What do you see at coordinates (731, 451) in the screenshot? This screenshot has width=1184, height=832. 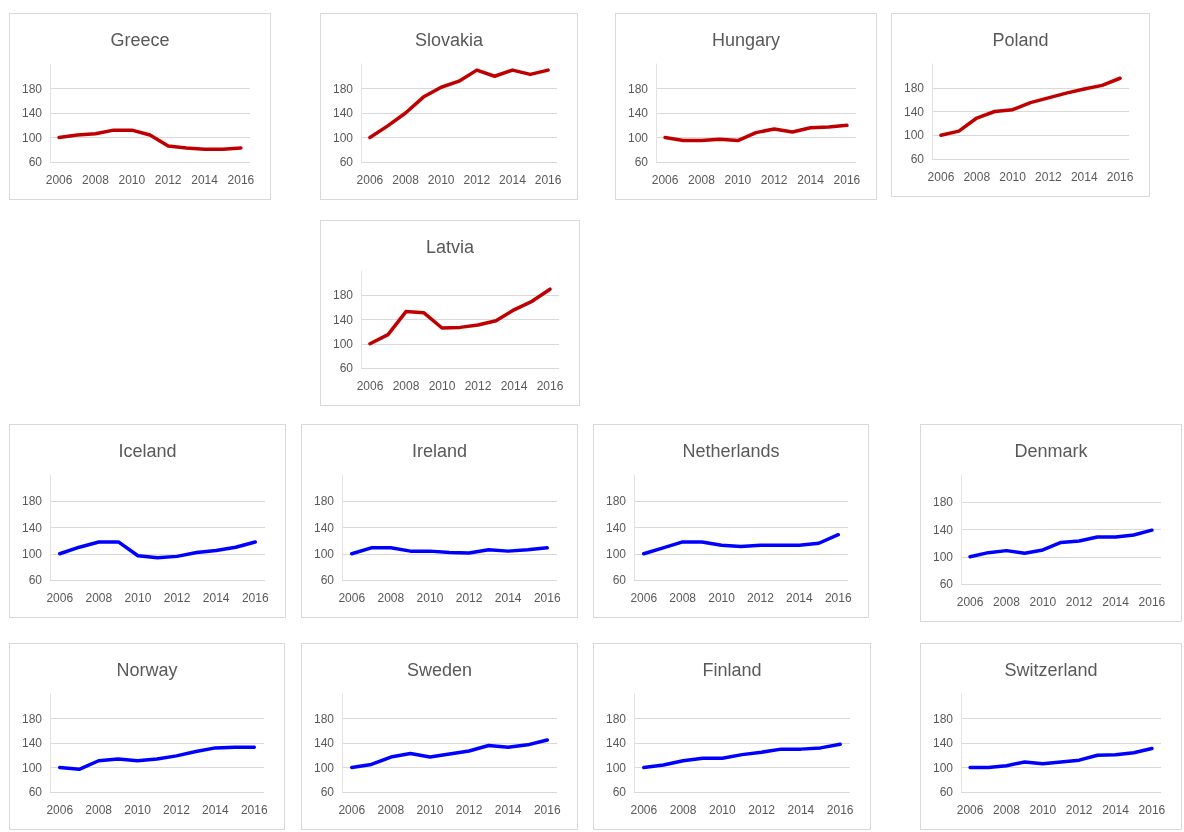 I see `chart-title: Netherlands` at bounding box center [731, 451].